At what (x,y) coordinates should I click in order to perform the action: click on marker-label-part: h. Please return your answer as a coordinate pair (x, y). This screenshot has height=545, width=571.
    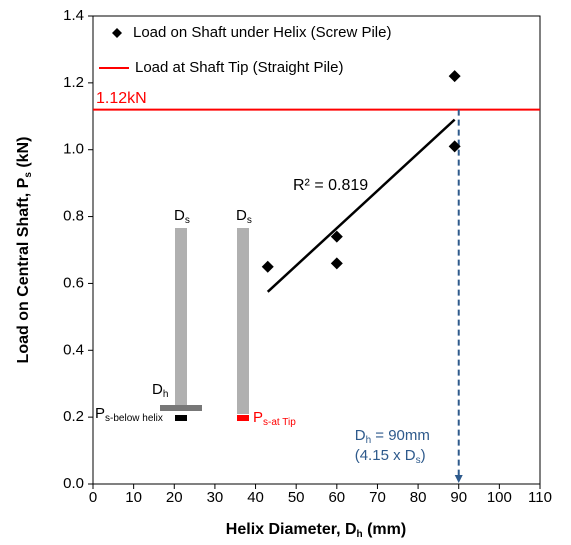
    Looking at the image, I should click on (369, 440).